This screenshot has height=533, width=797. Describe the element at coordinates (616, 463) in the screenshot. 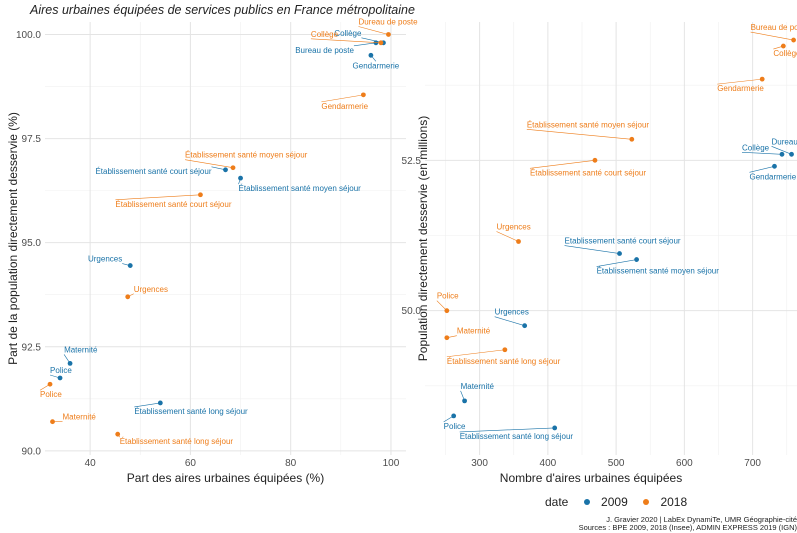

I see `x-tick-label: 500` at that location.